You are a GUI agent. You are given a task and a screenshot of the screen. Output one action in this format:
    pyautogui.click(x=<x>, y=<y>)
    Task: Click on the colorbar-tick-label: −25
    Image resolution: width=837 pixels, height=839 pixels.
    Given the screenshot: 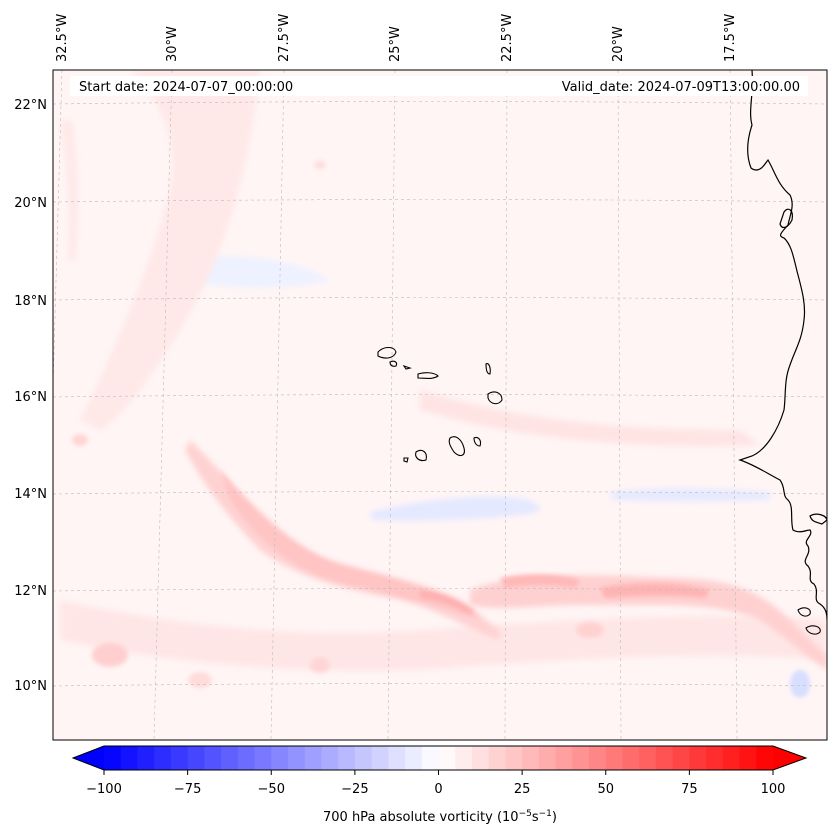 What is the action you would take?
    pyautogui.click(x=354, y=789)
    